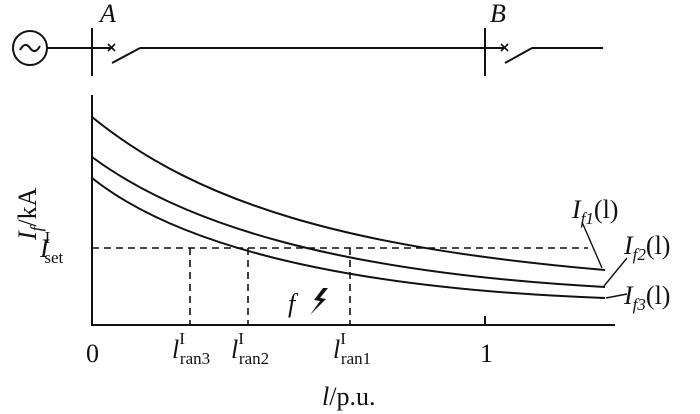  I want to click on fault-symbol, so click(319, 301).